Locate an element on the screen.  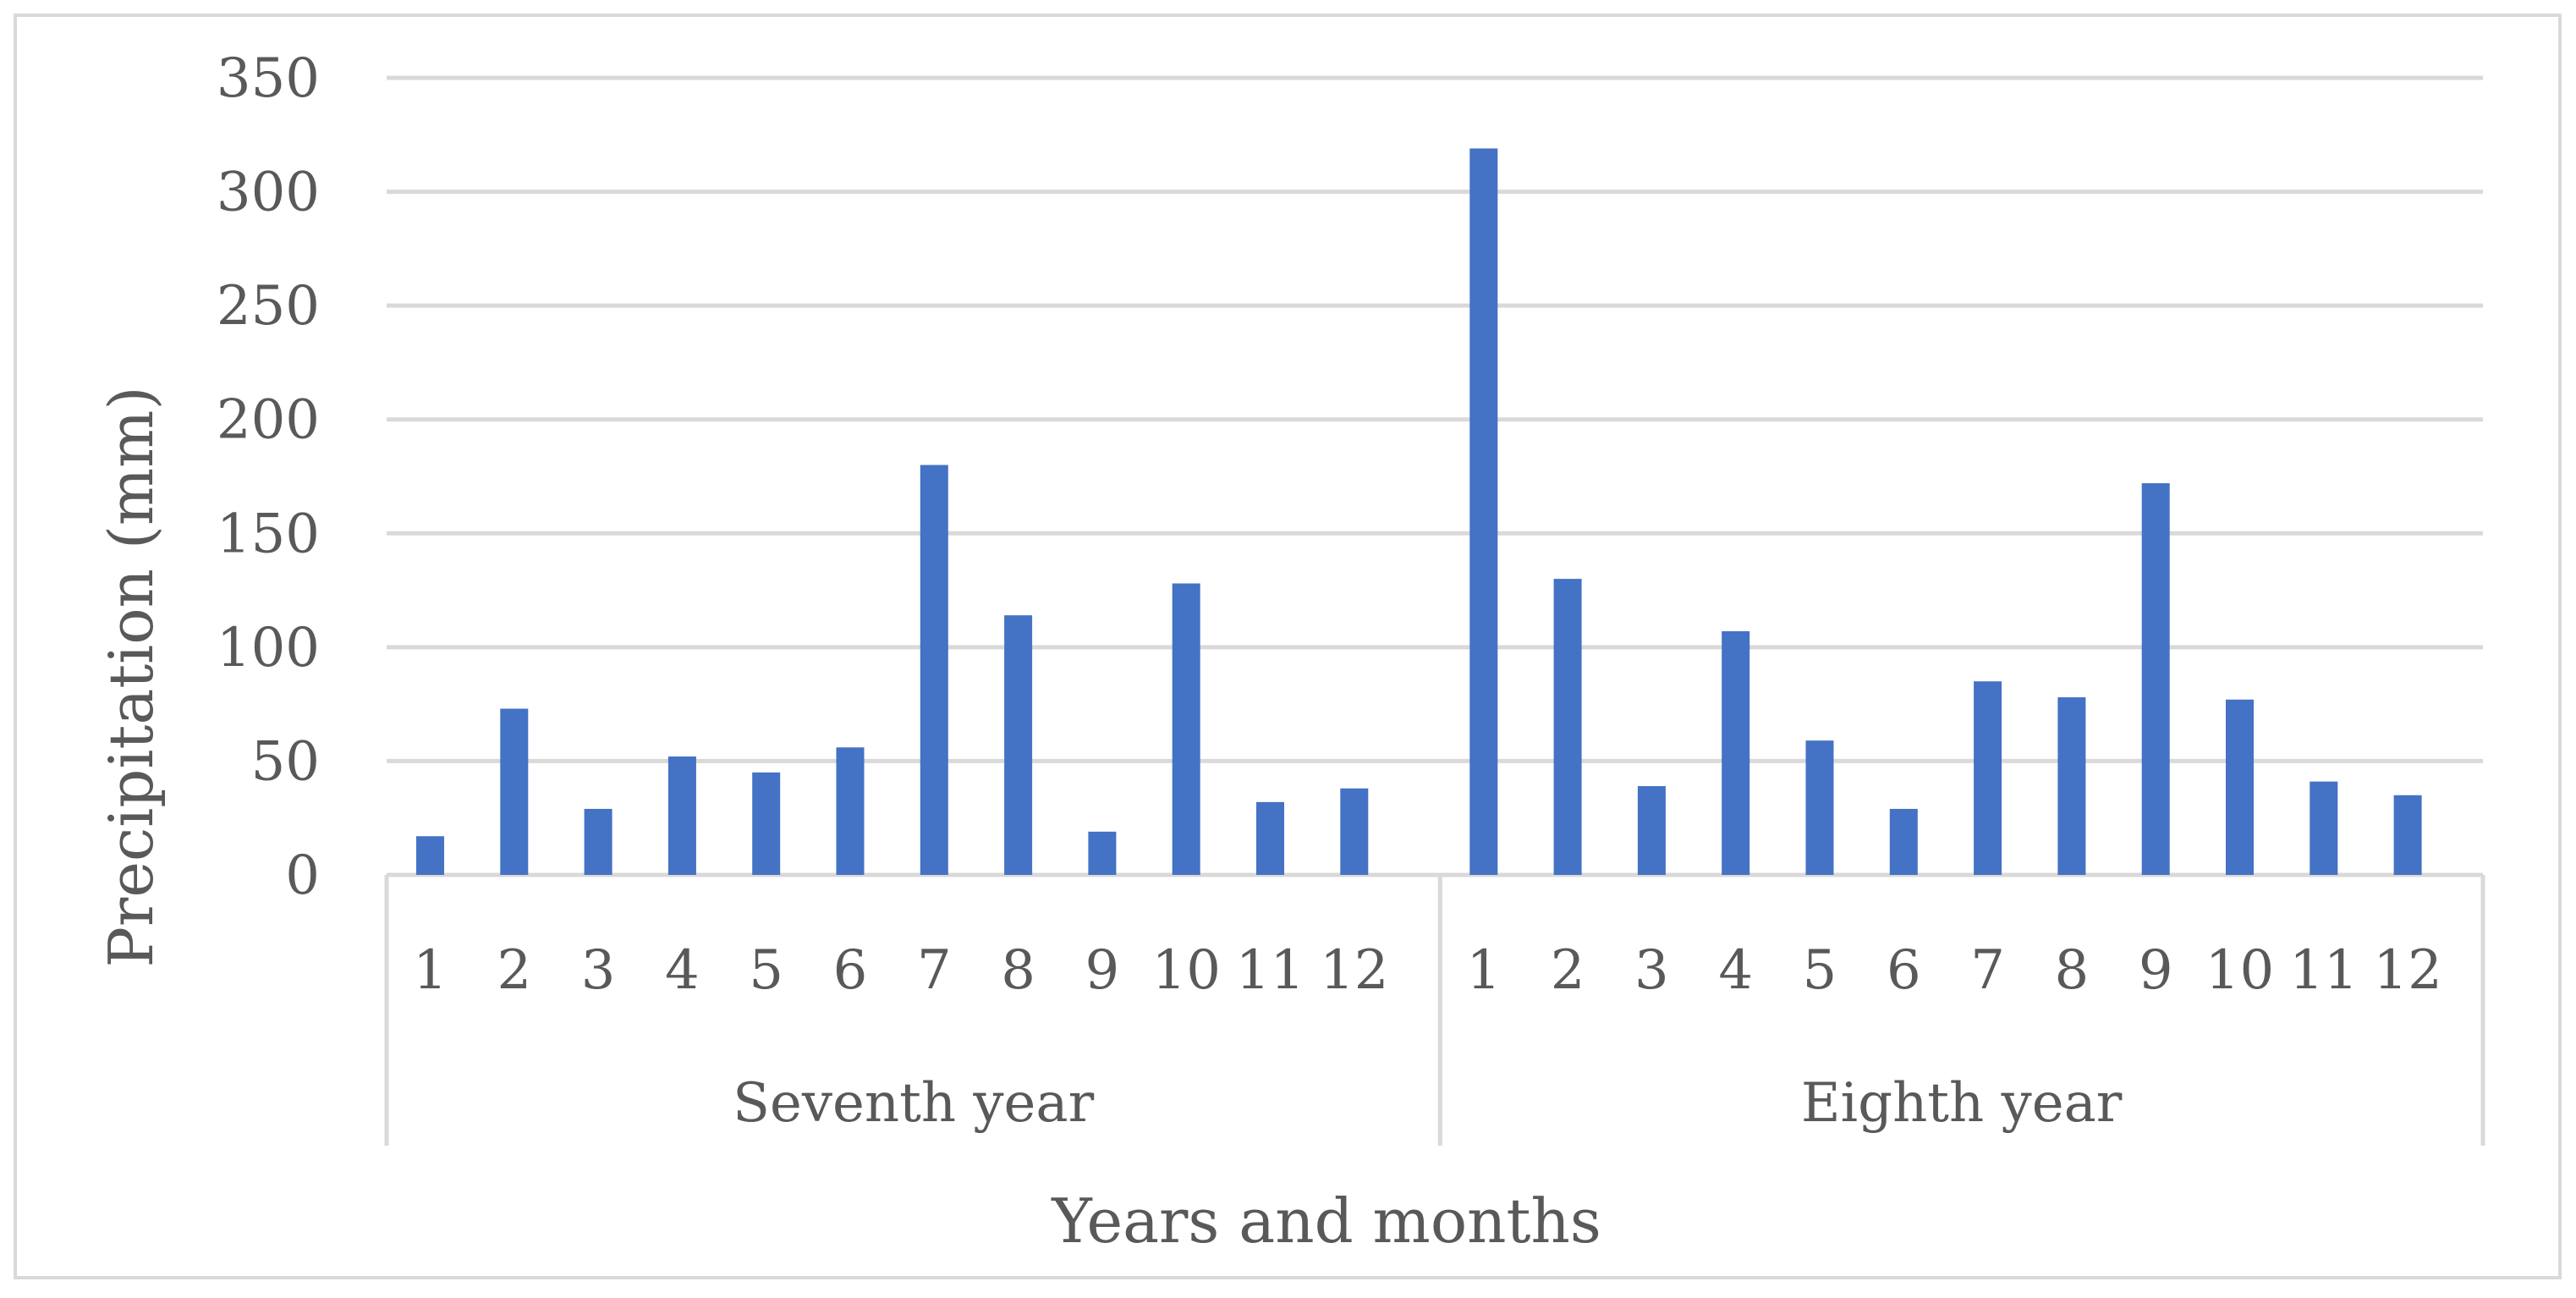
y-tick-label: 100 is located at coordinates (268, 648).